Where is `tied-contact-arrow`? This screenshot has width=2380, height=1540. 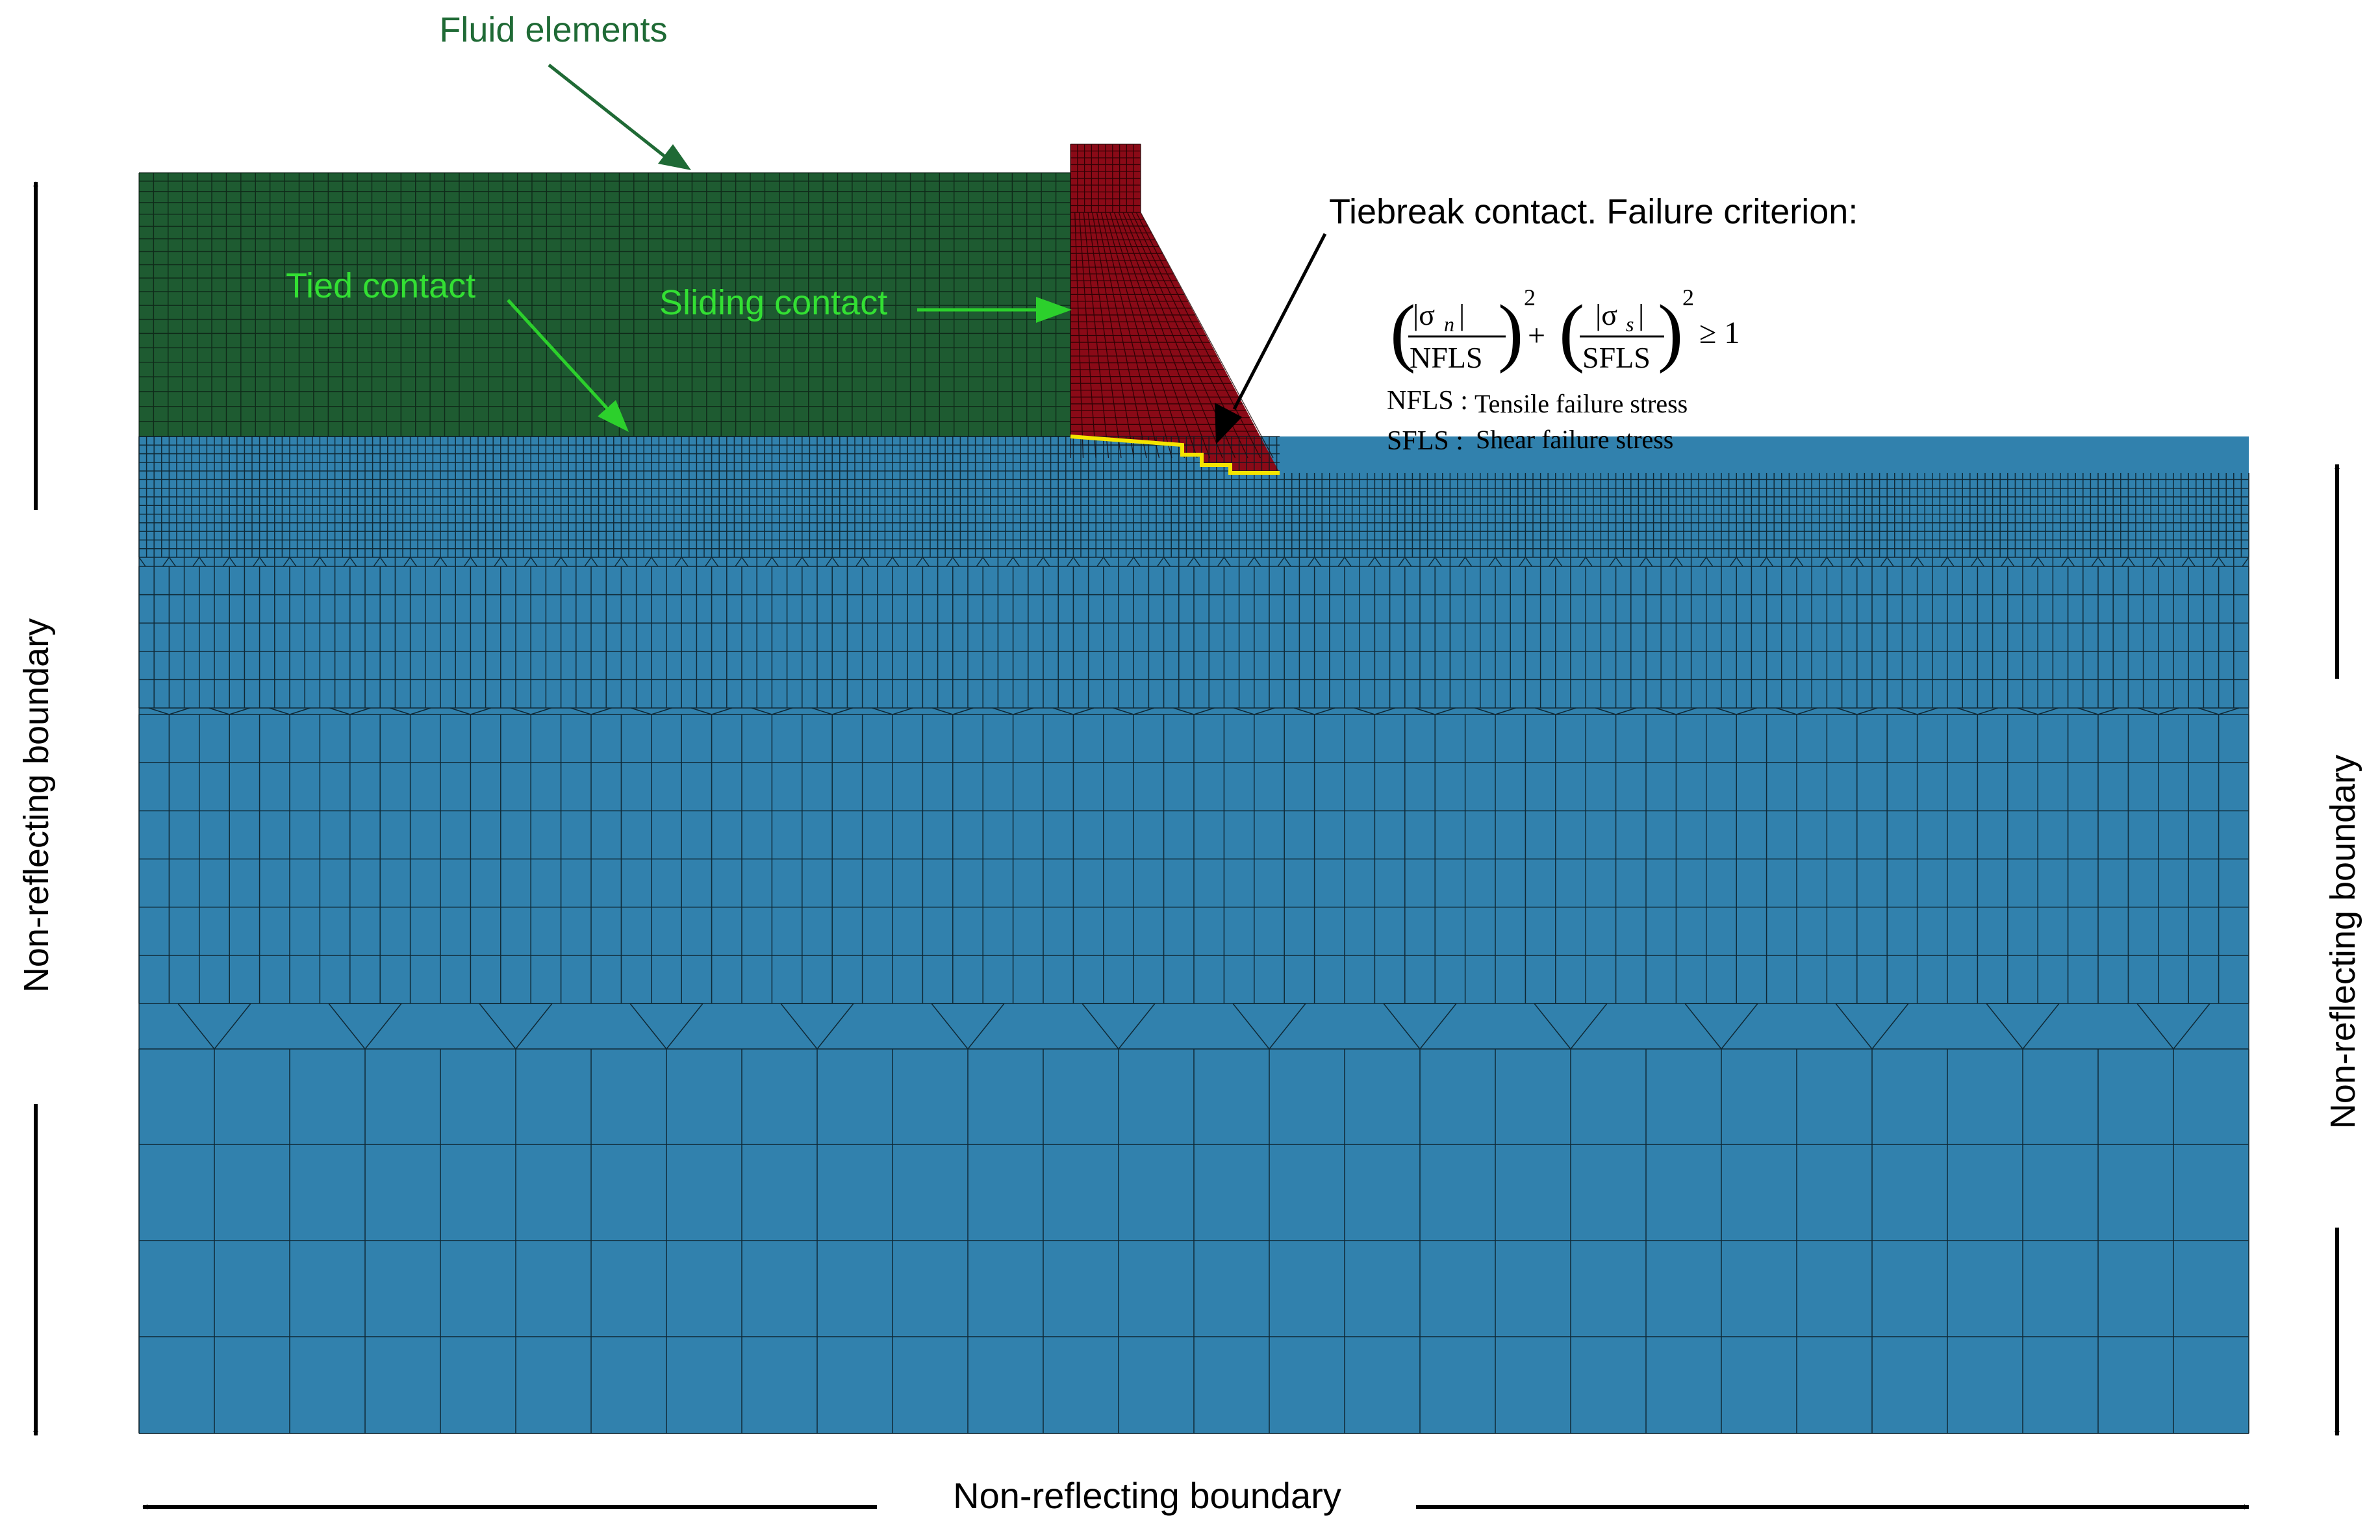
tied-contact-arrow is located at coordinates (561, 358).